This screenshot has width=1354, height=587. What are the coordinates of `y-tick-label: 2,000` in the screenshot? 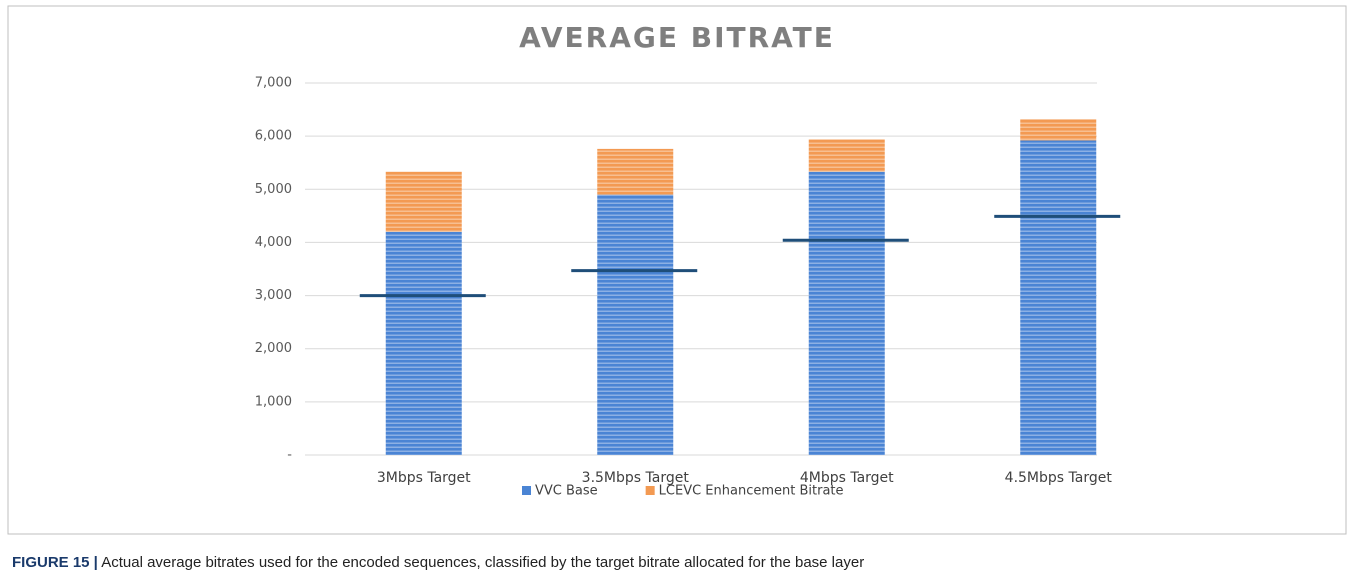 It's located at (273, 348).